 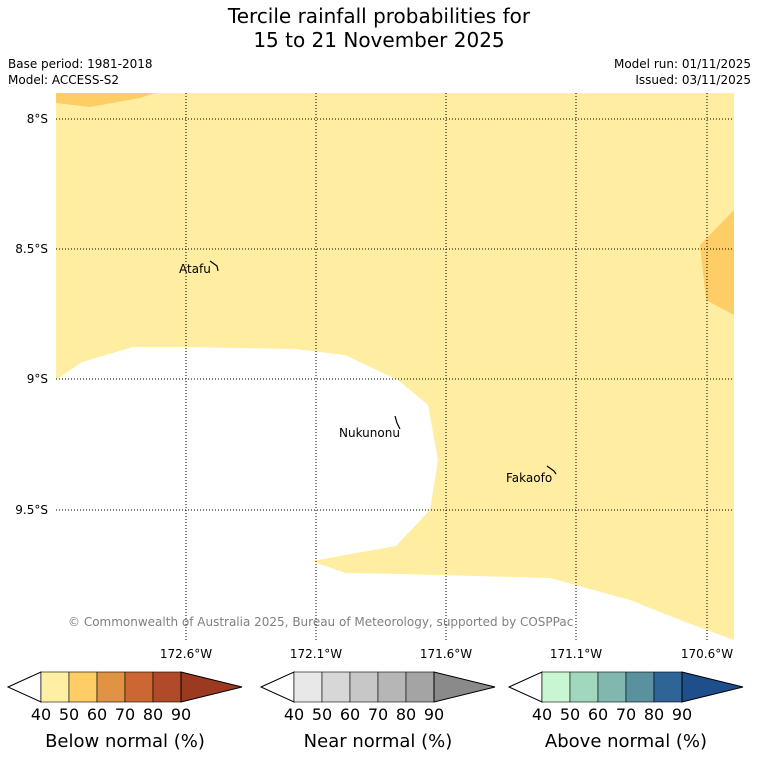 What do you see at coordinates (37, 119) in the screenshot?
I see `lat-label: 8°S` at bounding box center [37, 119].